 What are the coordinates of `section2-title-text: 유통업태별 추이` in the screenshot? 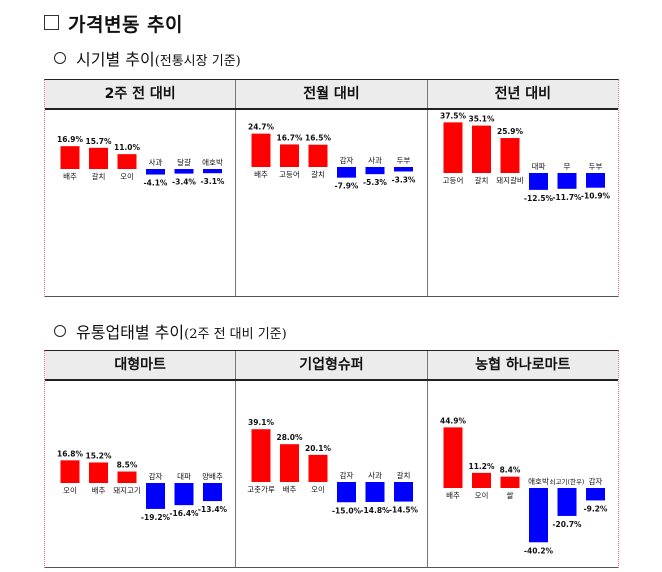 It's located at (130, 332).